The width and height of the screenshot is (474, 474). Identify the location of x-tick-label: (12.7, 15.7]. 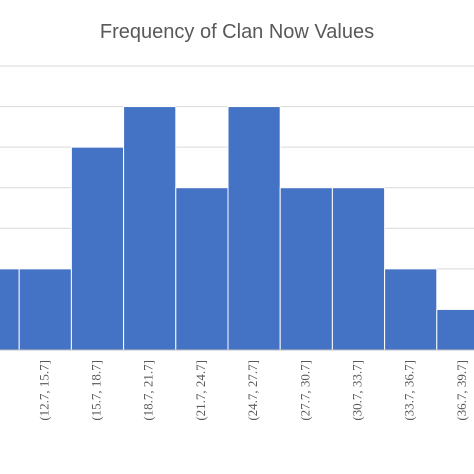
(43, 390).